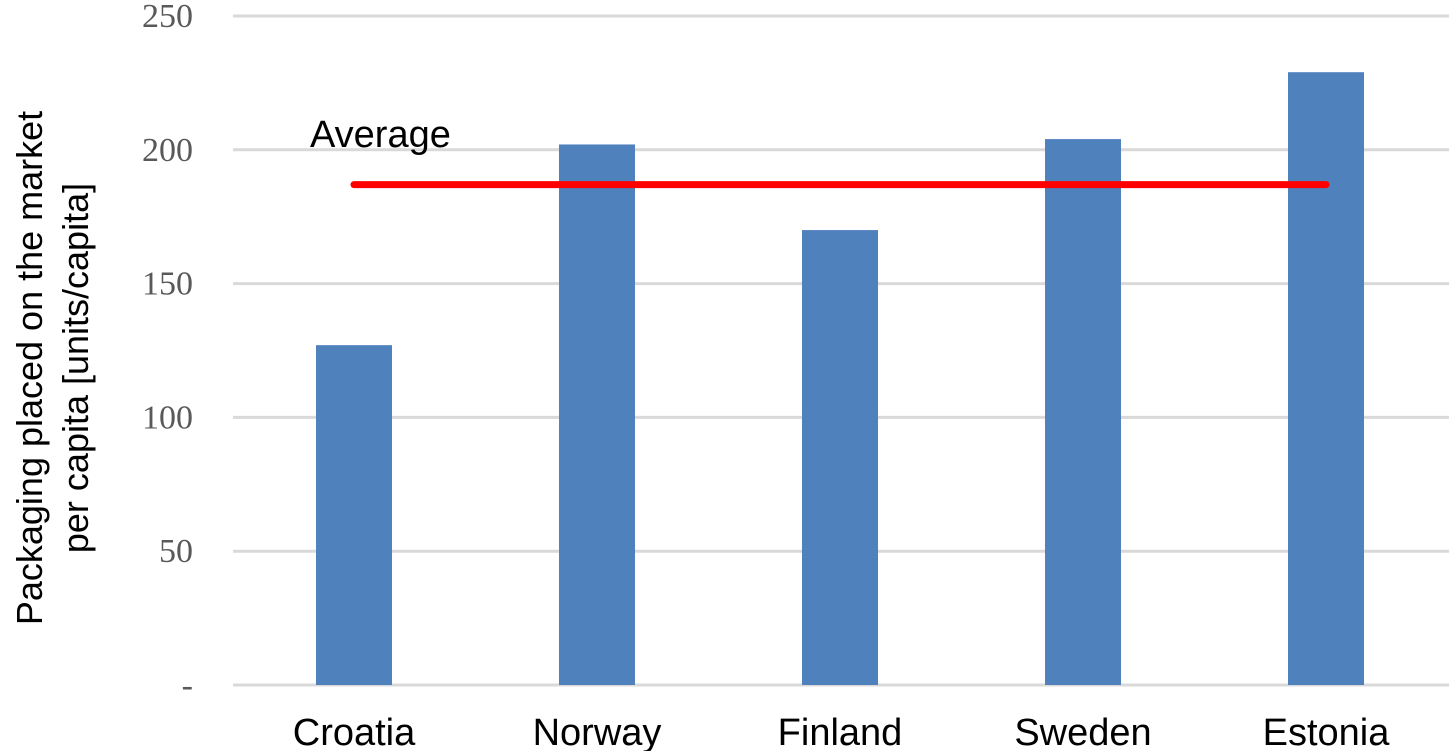  What do you see at coordinates (75, 368) in the screenshot?
I see `y-axis-title-line-2: per capita [units/capita]` at bounding box center [75, 368].